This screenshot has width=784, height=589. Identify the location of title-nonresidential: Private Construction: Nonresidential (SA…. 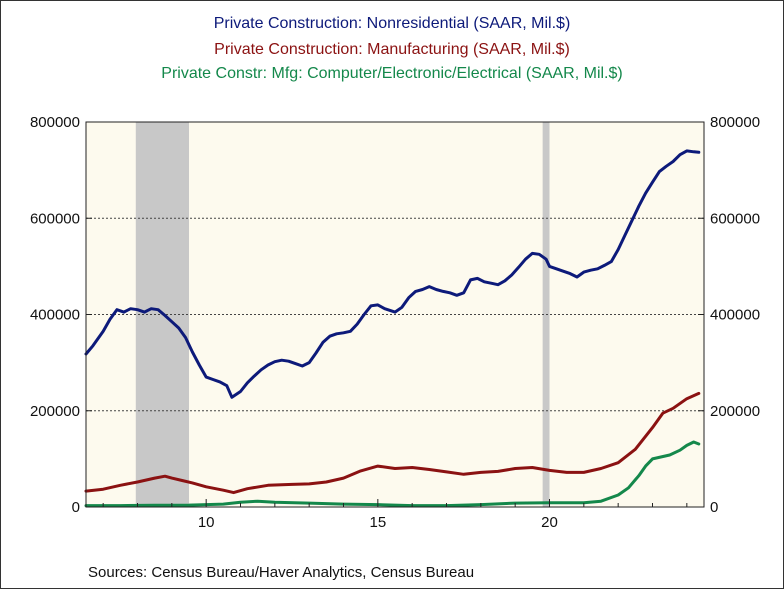
(392, 23).